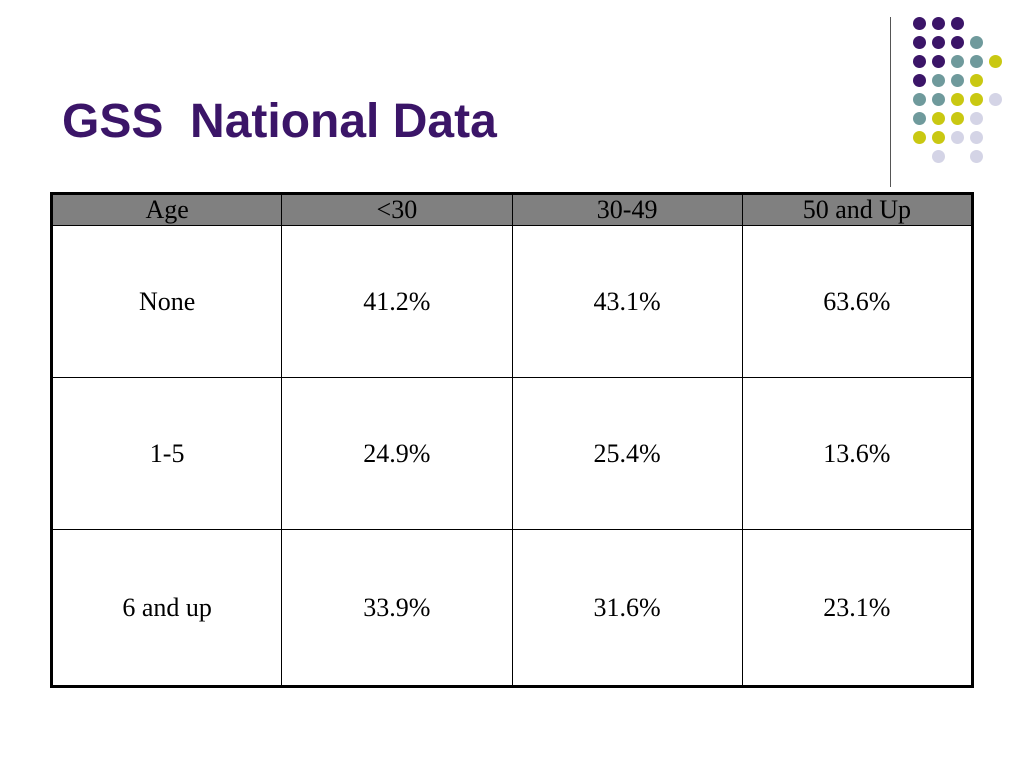  What do you see at coordinates (166, 209) in the screenshot?
I see `table-header-cell: Age` at bounding box center [166, 209].